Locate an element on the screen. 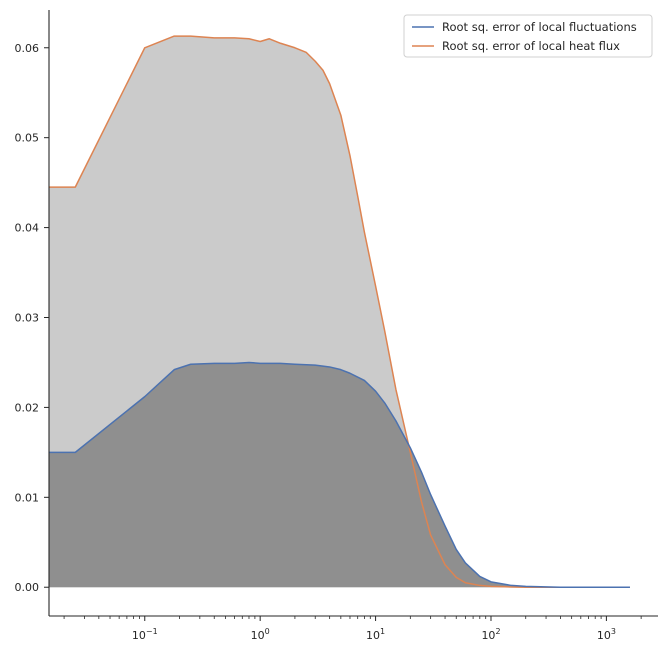  x-tick-label-4: 10³ is located at coordinates (606, 634).